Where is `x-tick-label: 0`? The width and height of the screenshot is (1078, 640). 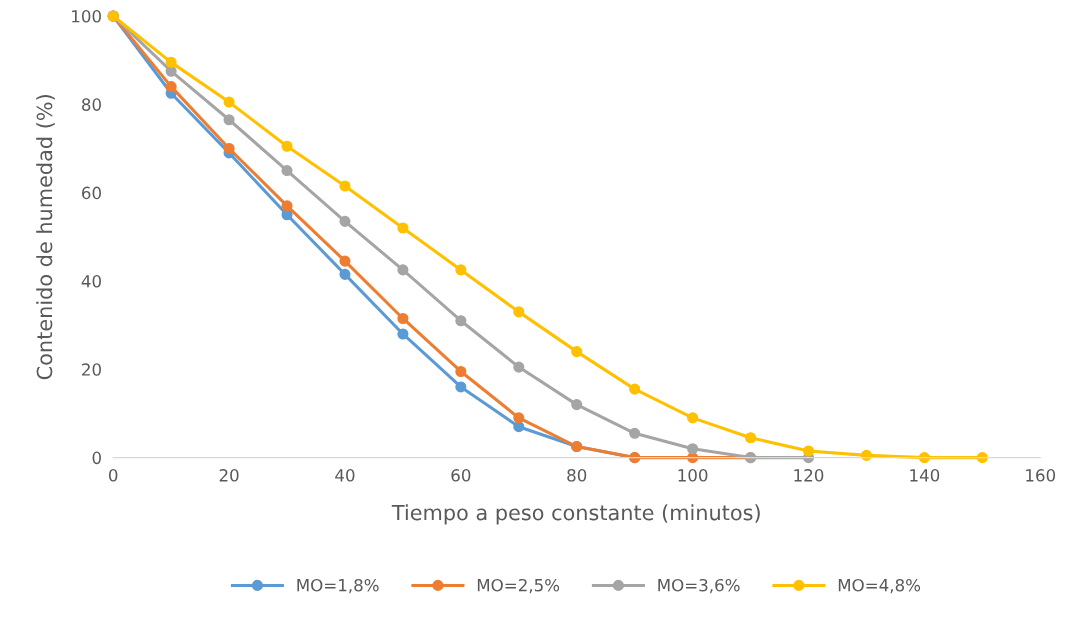
x-tick-label: 0 is located at coordinates (113, 475).